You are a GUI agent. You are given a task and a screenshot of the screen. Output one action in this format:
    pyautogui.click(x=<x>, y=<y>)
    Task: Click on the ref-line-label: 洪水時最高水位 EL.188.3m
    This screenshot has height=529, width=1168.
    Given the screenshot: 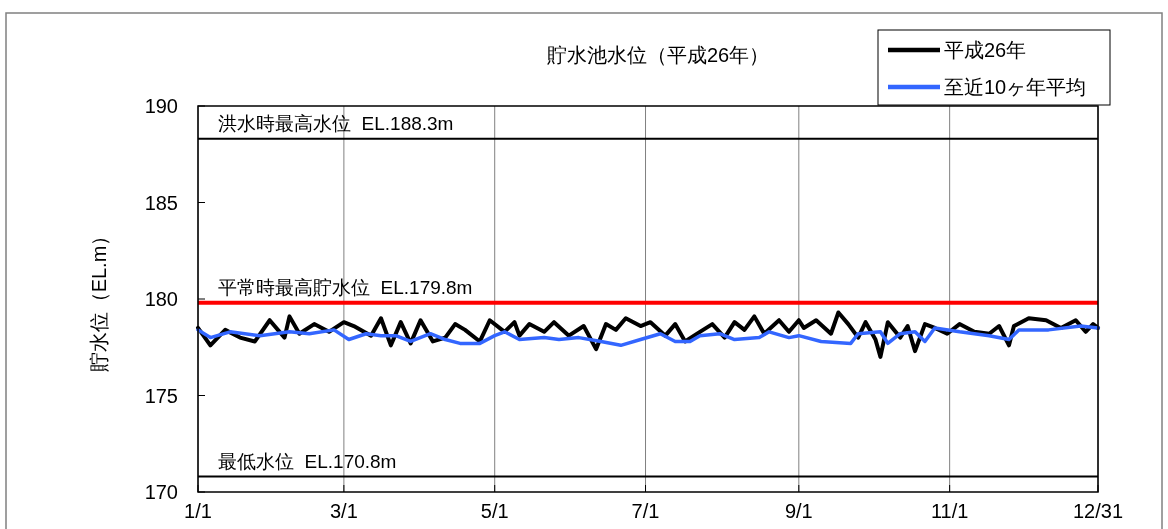 What is the action you would take?
    pyautogui.click(x=336, y=123)
    